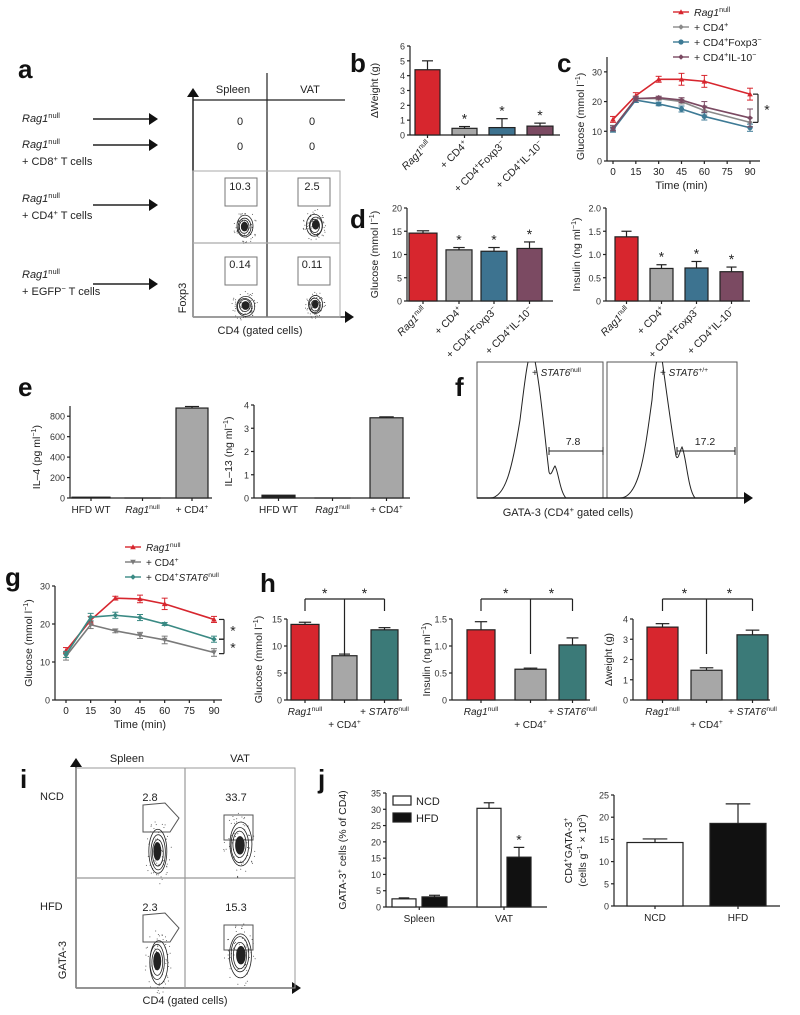 This screenshot has height=1015, width=800. What do you see at coordinates (228, 452) in the screenshot?
I see `y-axis-label: IL–13 (ng ml−1)` at bounding box center [228, 452].